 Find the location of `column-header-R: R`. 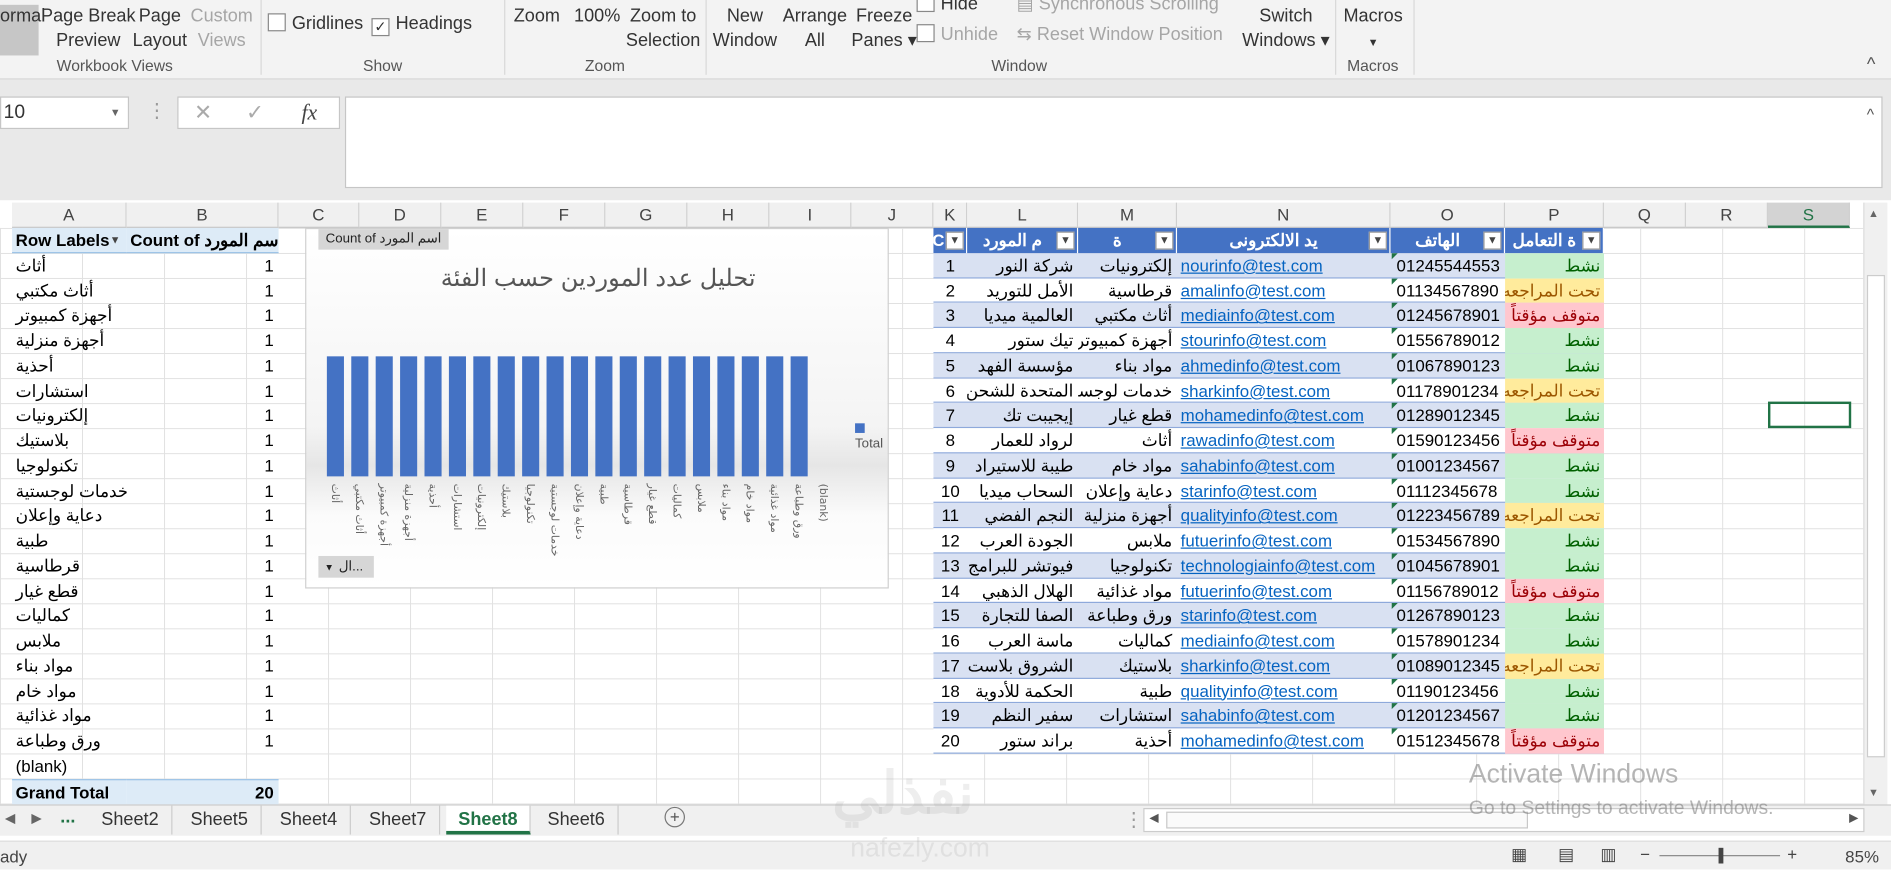

column-header-R: R is located at coordinates (1726, 215).